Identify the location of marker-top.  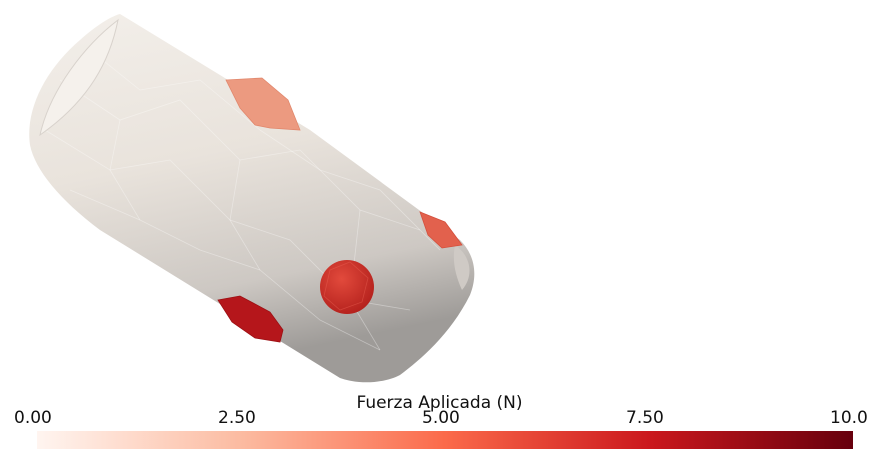
(263, 104).